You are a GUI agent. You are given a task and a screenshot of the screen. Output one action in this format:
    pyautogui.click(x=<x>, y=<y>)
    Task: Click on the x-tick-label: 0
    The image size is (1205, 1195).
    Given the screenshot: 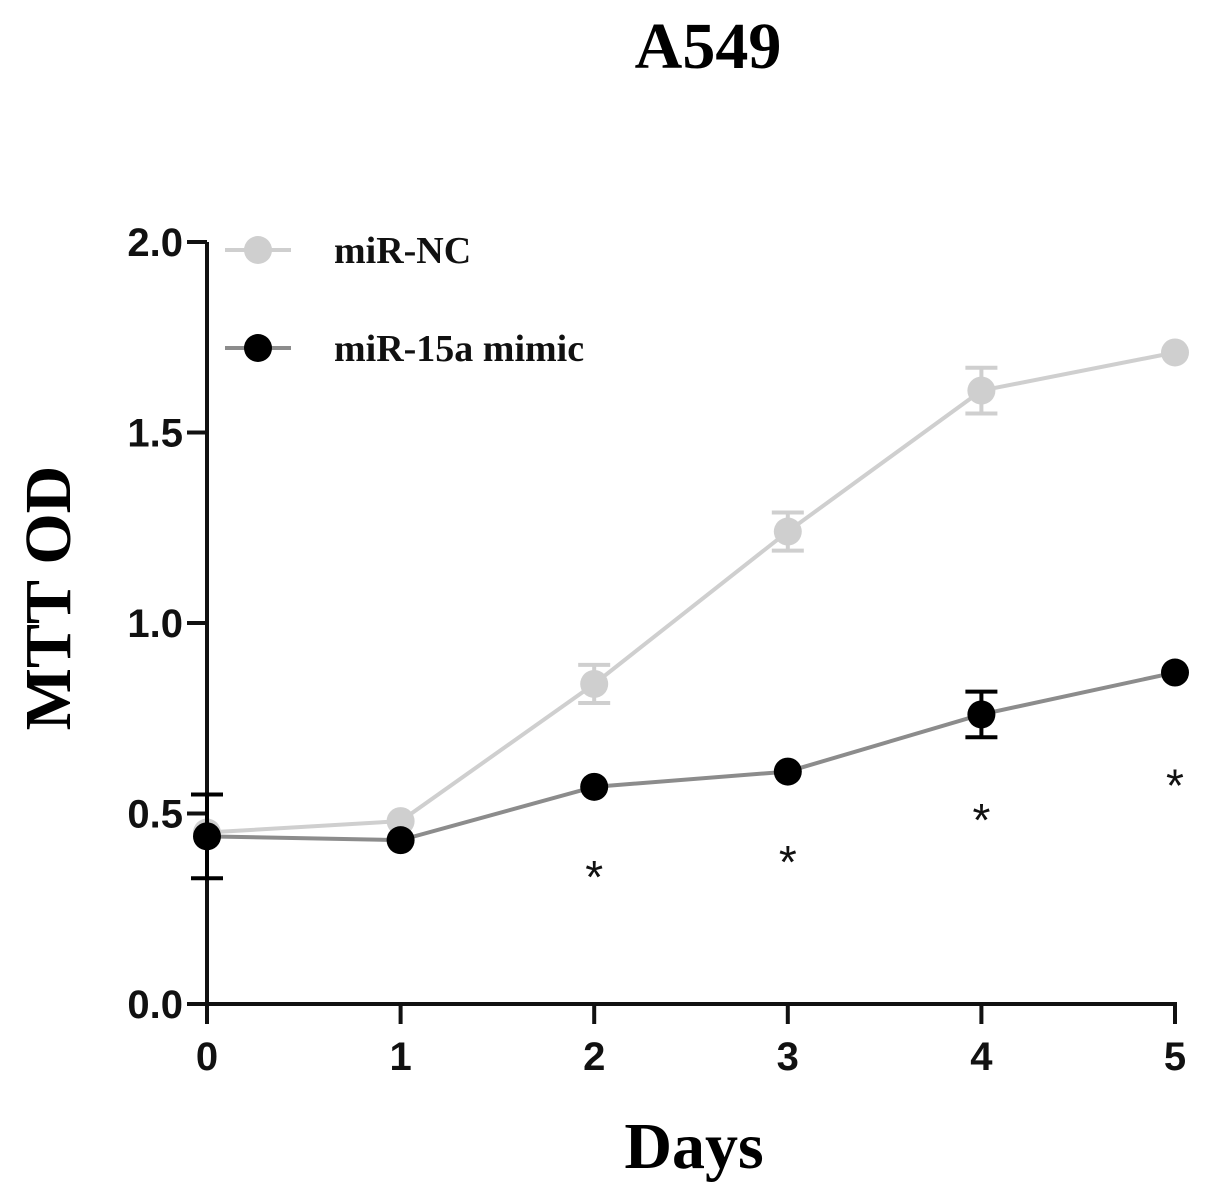 What is the action you would take?
    pyautogui.click(x=207, y=1057)
    